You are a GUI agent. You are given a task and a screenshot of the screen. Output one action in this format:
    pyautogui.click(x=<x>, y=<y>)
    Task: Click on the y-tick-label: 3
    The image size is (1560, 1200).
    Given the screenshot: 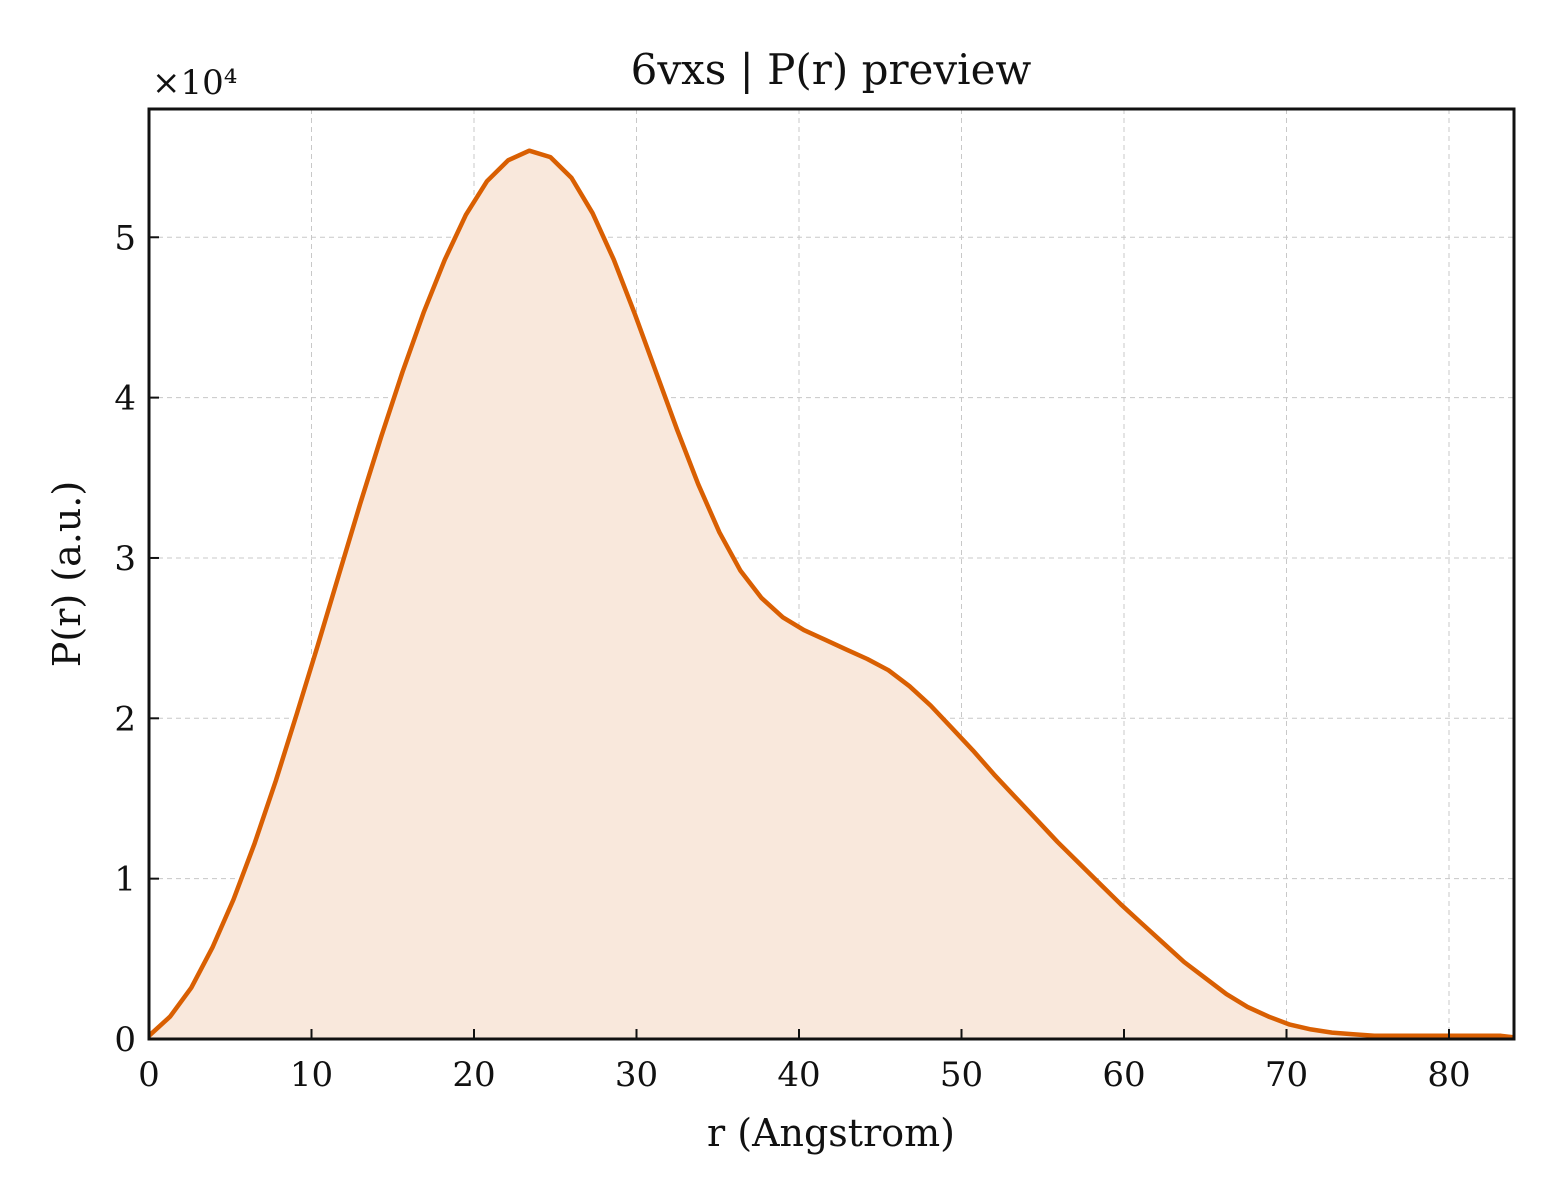 What is the action you would take?
    pyautogui.click(x=125, y=559)
    